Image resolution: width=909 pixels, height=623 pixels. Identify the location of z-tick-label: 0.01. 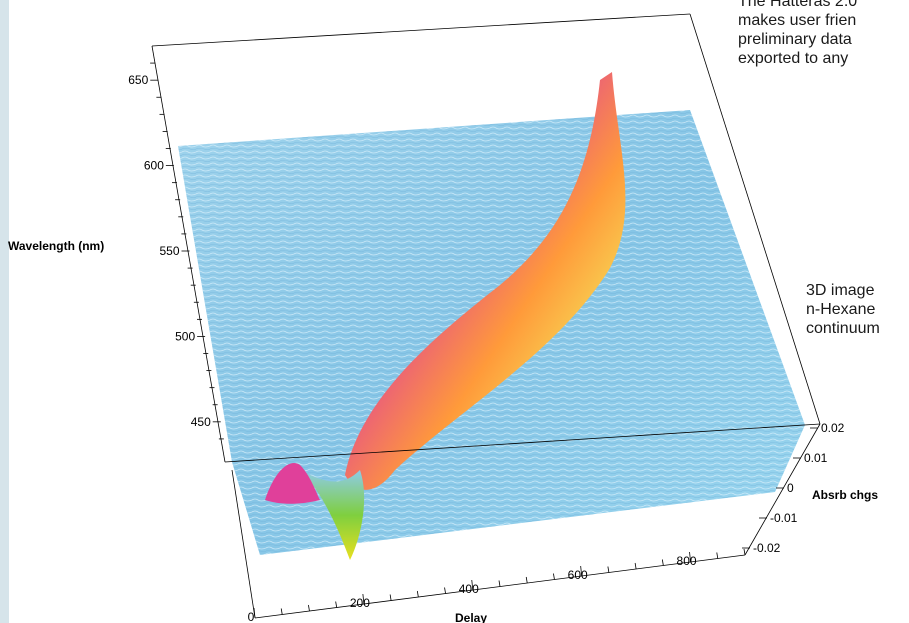
(816, 458).